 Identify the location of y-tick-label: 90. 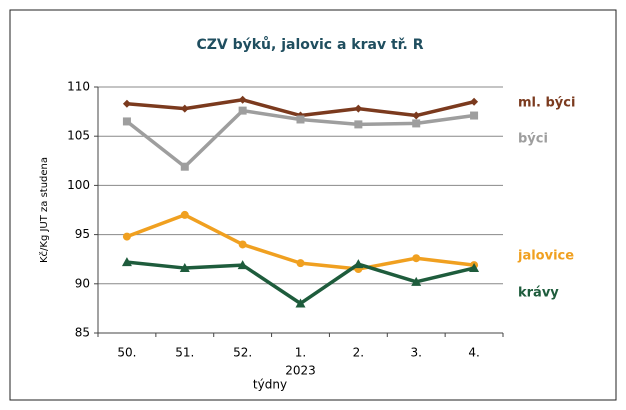
(82, 283).